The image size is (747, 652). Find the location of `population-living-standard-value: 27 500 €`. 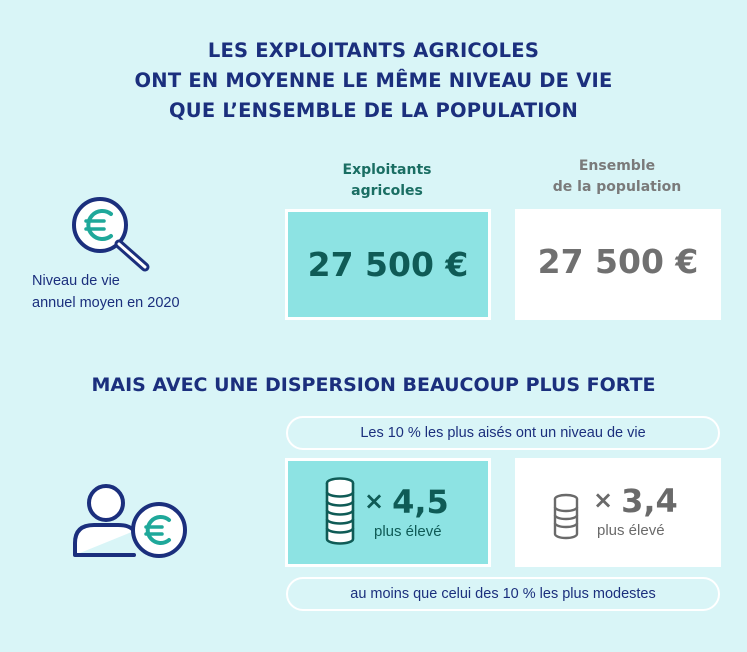

population-living-standard-value: 27 500 € is located at coordinates (618, 261).